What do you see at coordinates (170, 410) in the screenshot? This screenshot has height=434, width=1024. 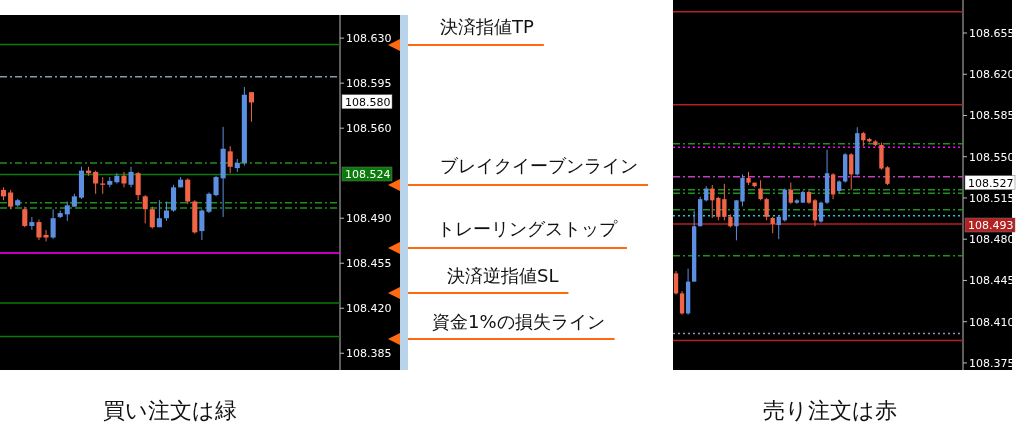 I see `text: 買い注文は緑` at bounding box center [170, 410].